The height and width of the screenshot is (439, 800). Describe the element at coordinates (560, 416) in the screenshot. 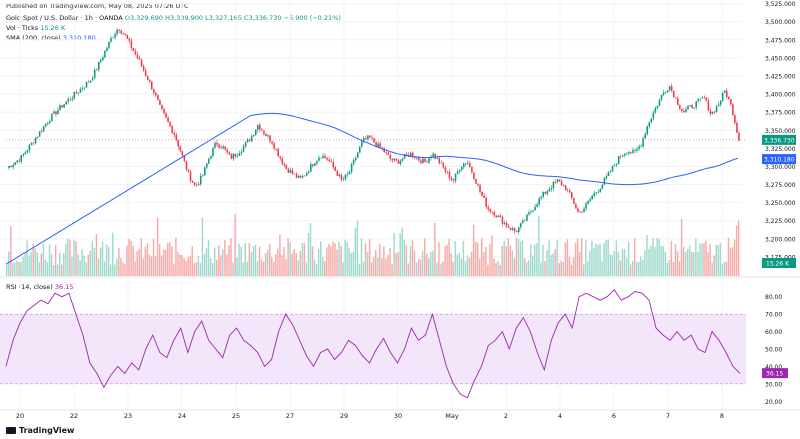

I see `time-tick-label: 4` at that location.